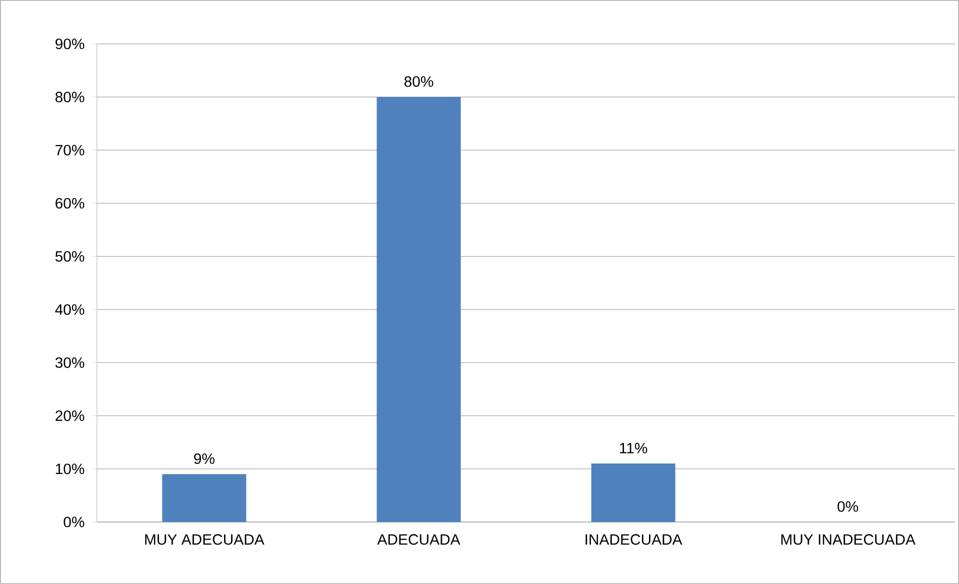 The width and height of the screenshot is (959, 584). I want to click on y-tick-label: 30%, so click(69, 362).